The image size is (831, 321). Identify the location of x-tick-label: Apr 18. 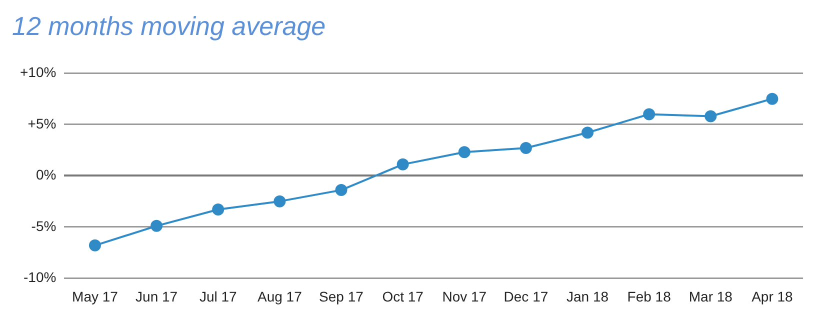
(773, 296).